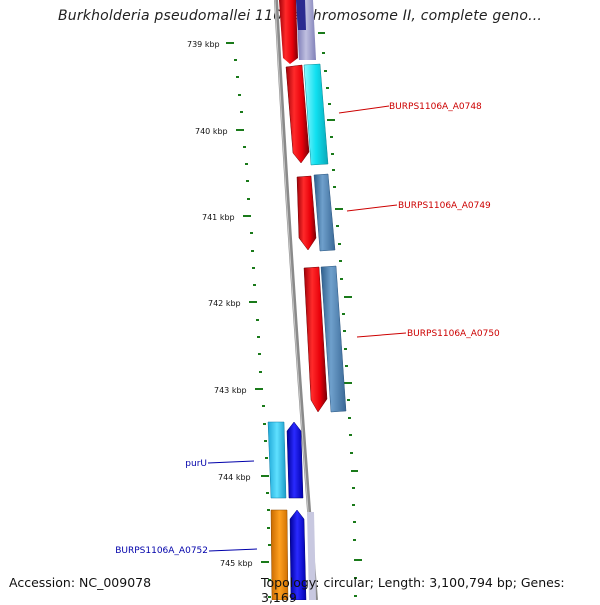 The width and height of the screenshot is (600, 605). I want to click on left-tick-scale, so click(248, 320).